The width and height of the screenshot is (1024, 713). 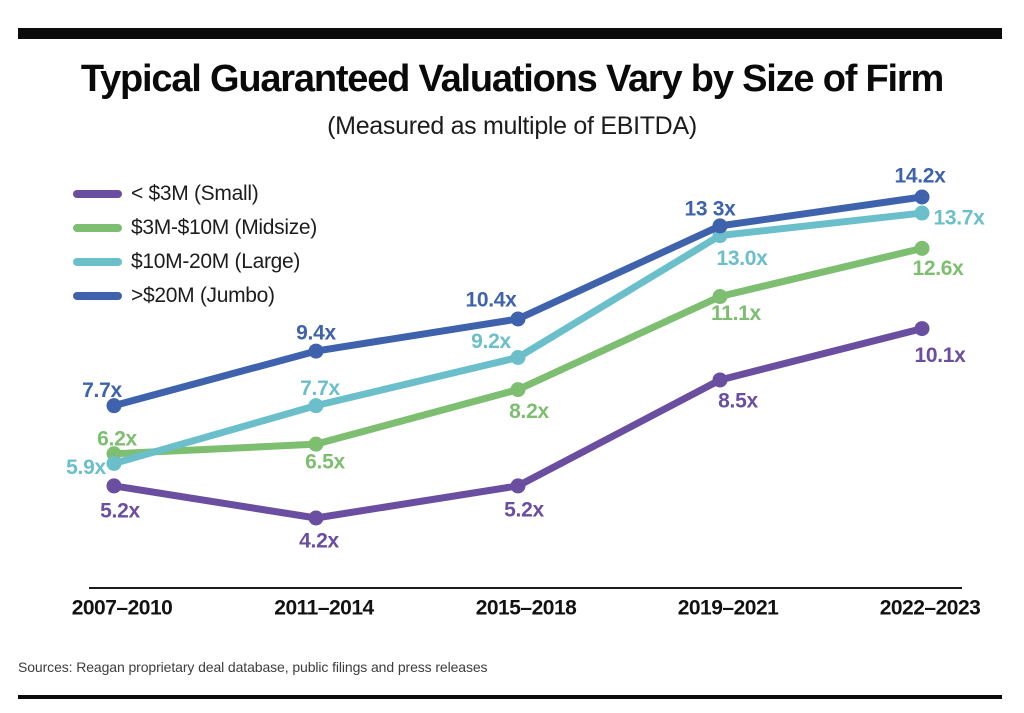 I want to click on top-rule, so click(x=510, y=33).